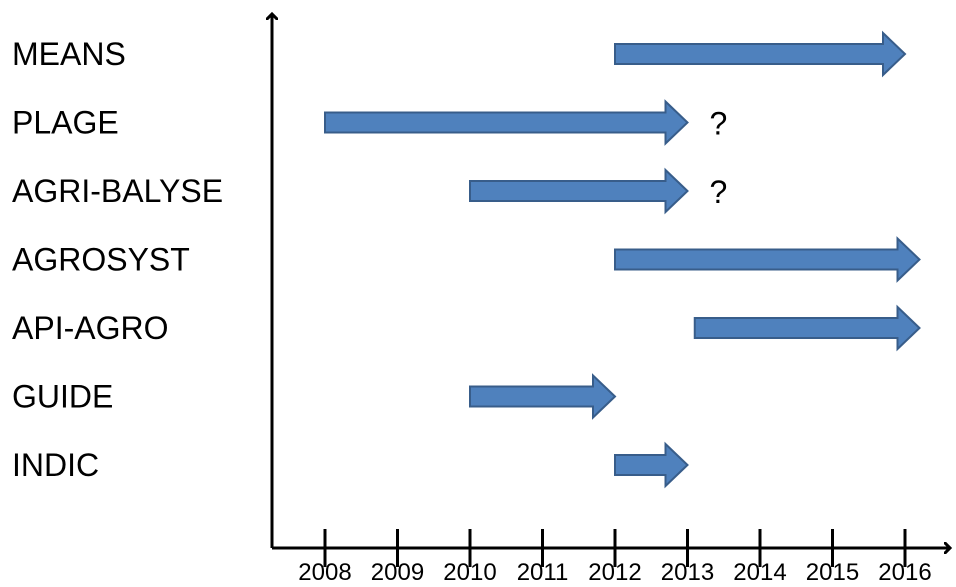  Describe the element at coordinates (759, 570) in the screenshot. I see `x-tick-label: 2014` at that location.